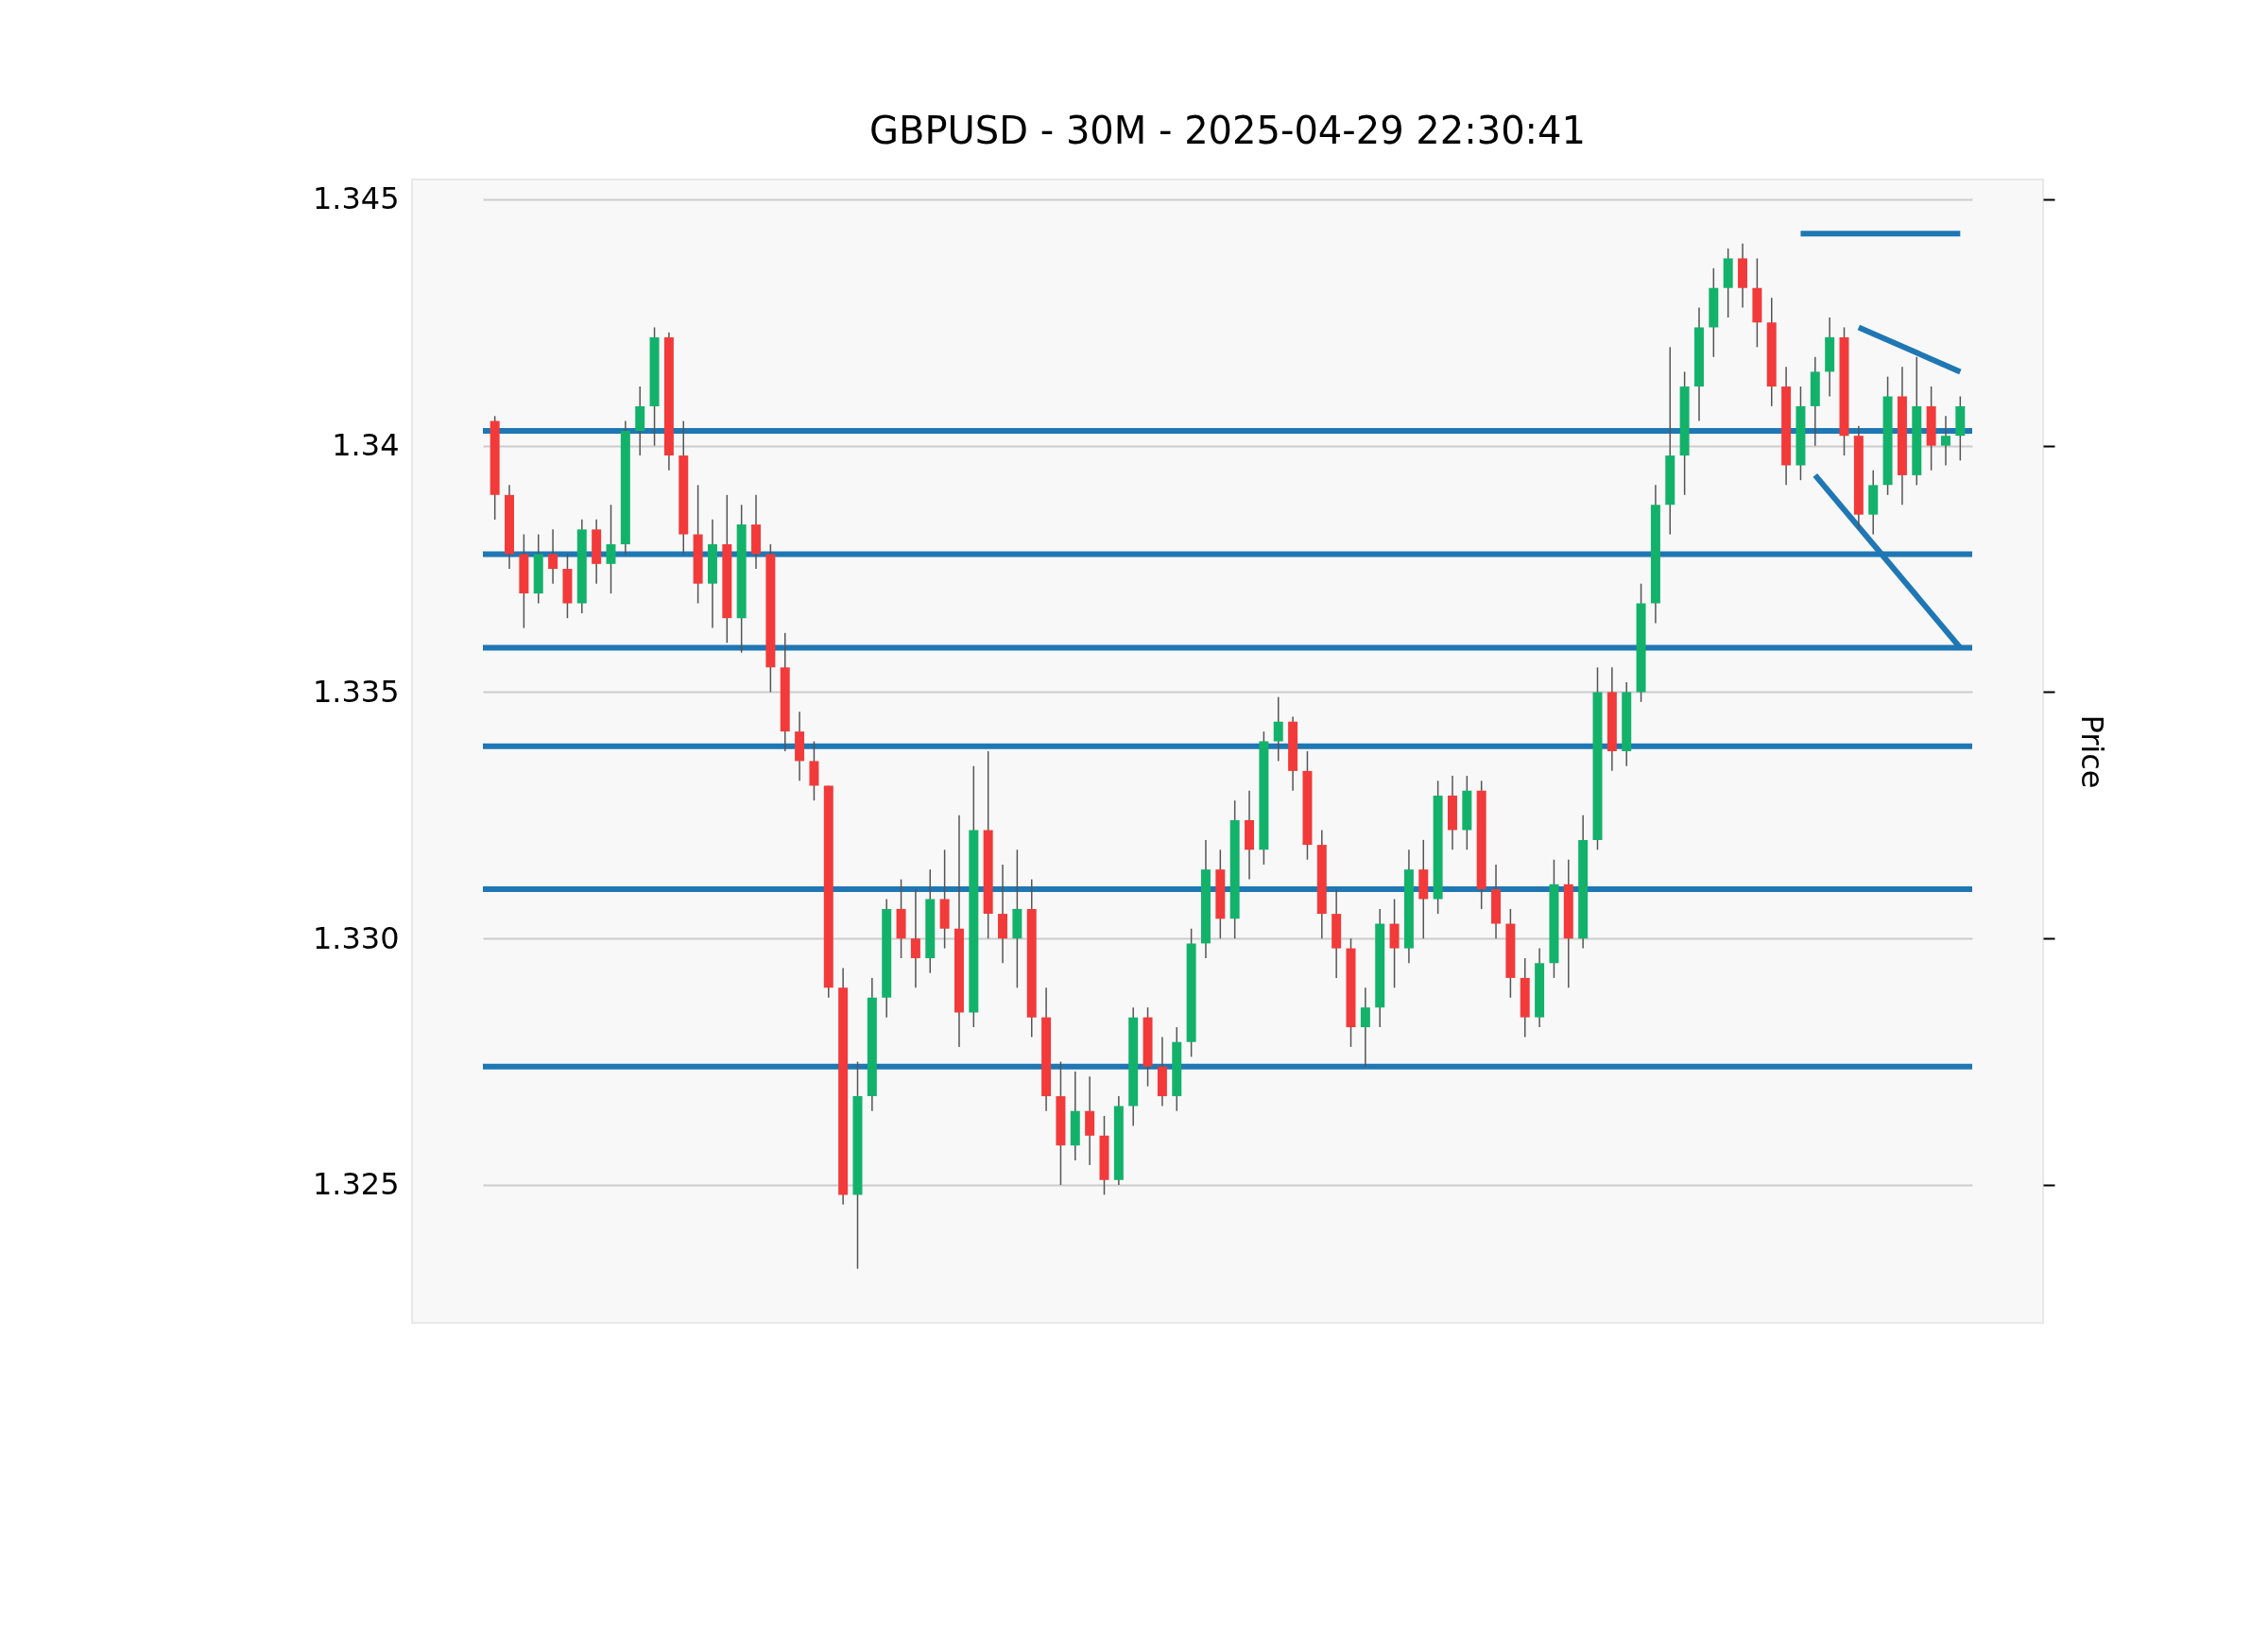 This screenshot has width=2268, height=1630. What do you see at coordinates (366, 446) in the screenshot?
I see `y-tick-label: 1.34` at bounding box center [366, 446].